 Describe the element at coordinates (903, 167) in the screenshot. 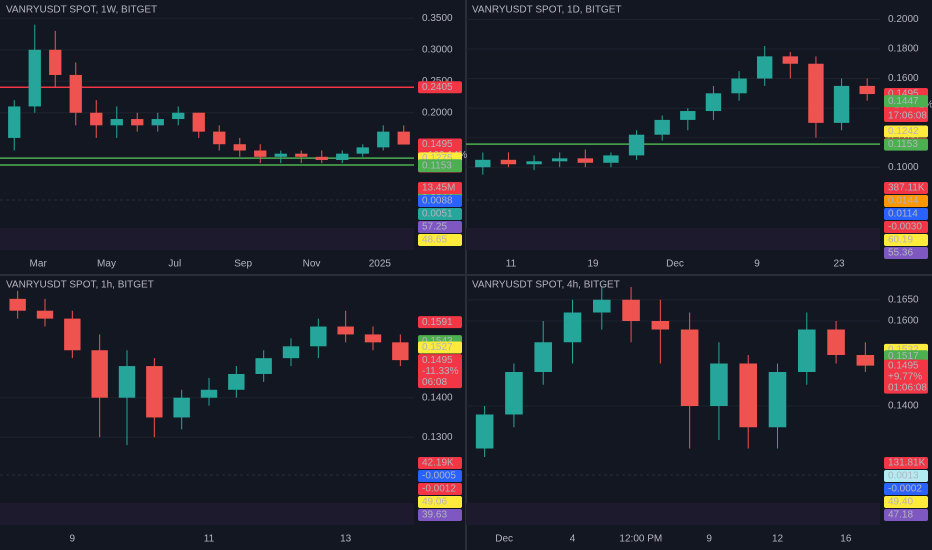

I see `y-tick-label: 0.1000` at that location.